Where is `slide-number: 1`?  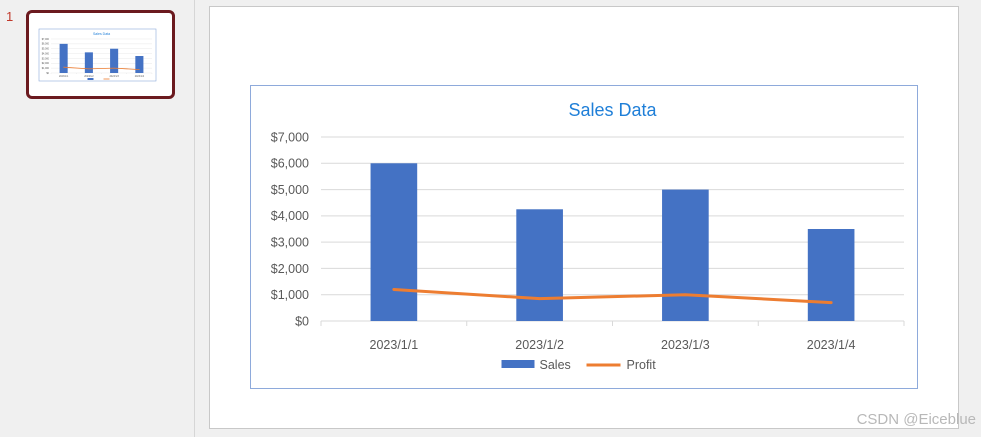 slide-number: 1 is located at coordinates (10, 16).